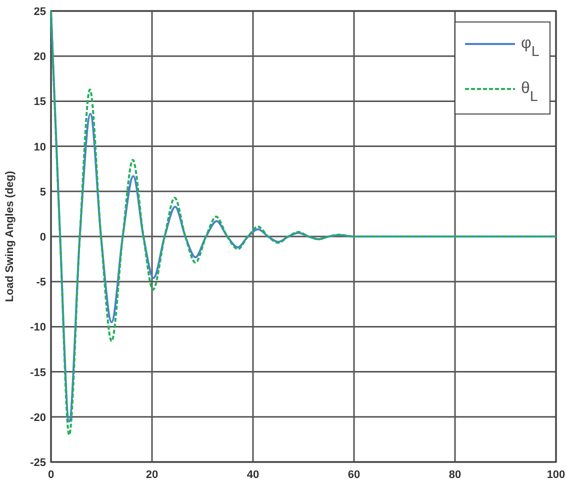 The image size is (567, 494). Describe the element at coordinates (51, 475) in the screenshot. I see `x-tick-label: 0` at that location.